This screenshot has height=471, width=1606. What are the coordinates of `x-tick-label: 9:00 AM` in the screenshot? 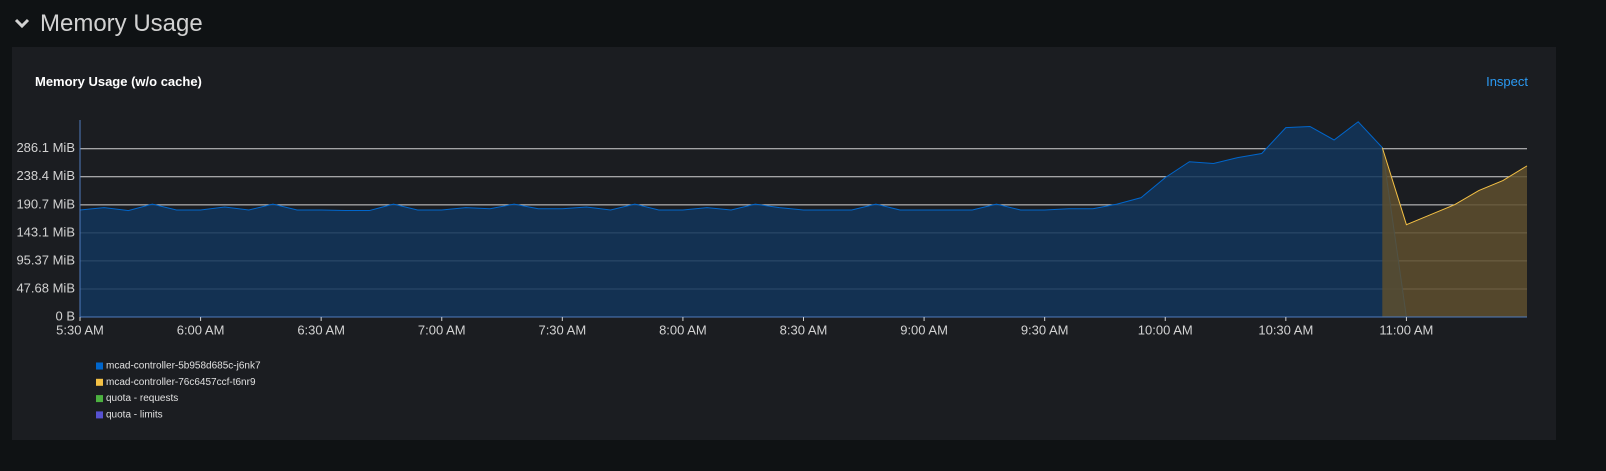 It's located at (924, 329).